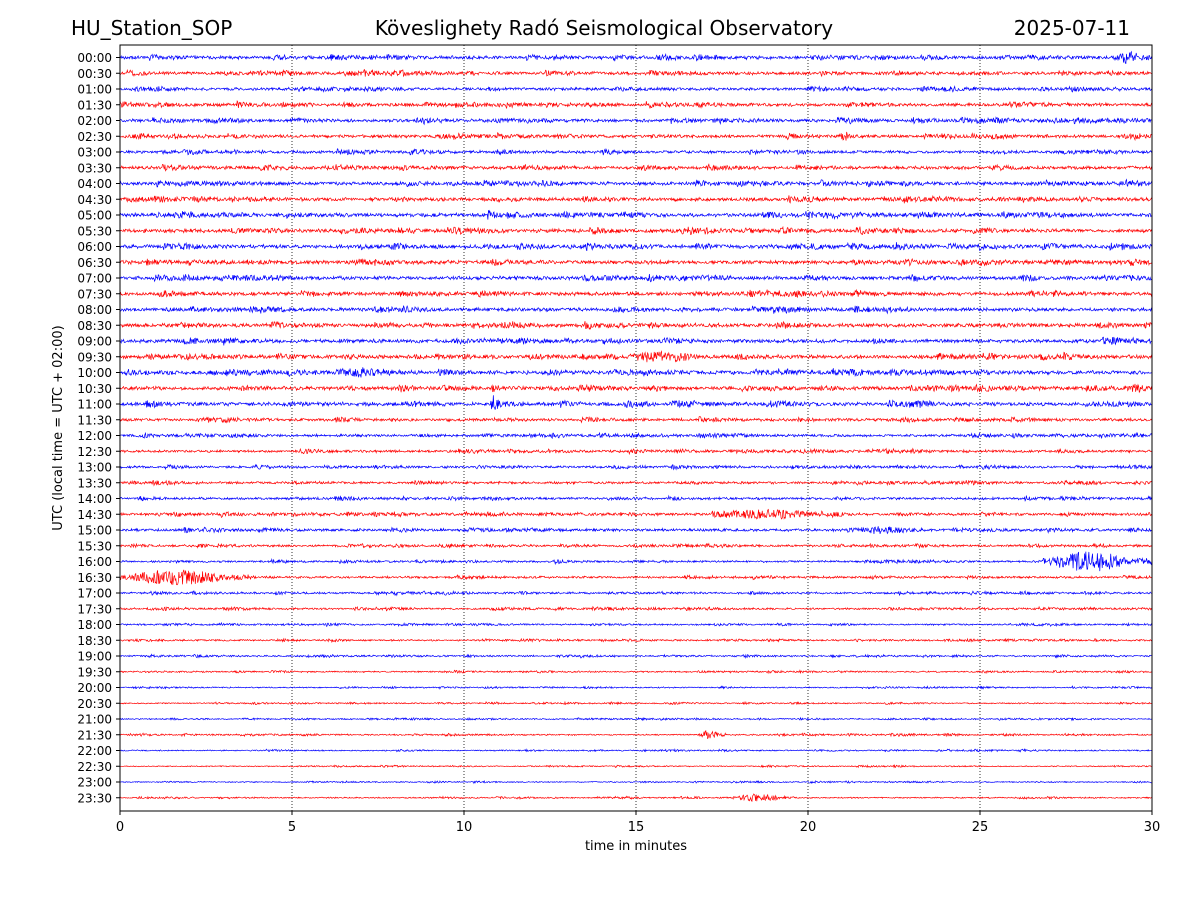  What do you see at coordinates (94, 641) in the screenshot?
I see `y-tick-label: 18:30` at bounding box center [94, 641].